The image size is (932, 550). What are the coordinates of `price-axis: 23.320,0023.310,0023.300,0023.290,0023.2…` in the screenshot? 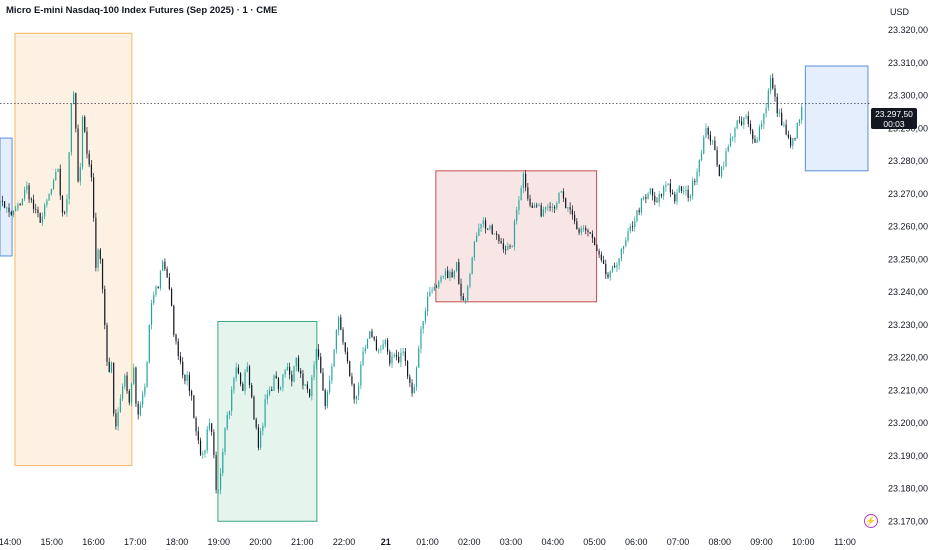 It's located at (908, 275).